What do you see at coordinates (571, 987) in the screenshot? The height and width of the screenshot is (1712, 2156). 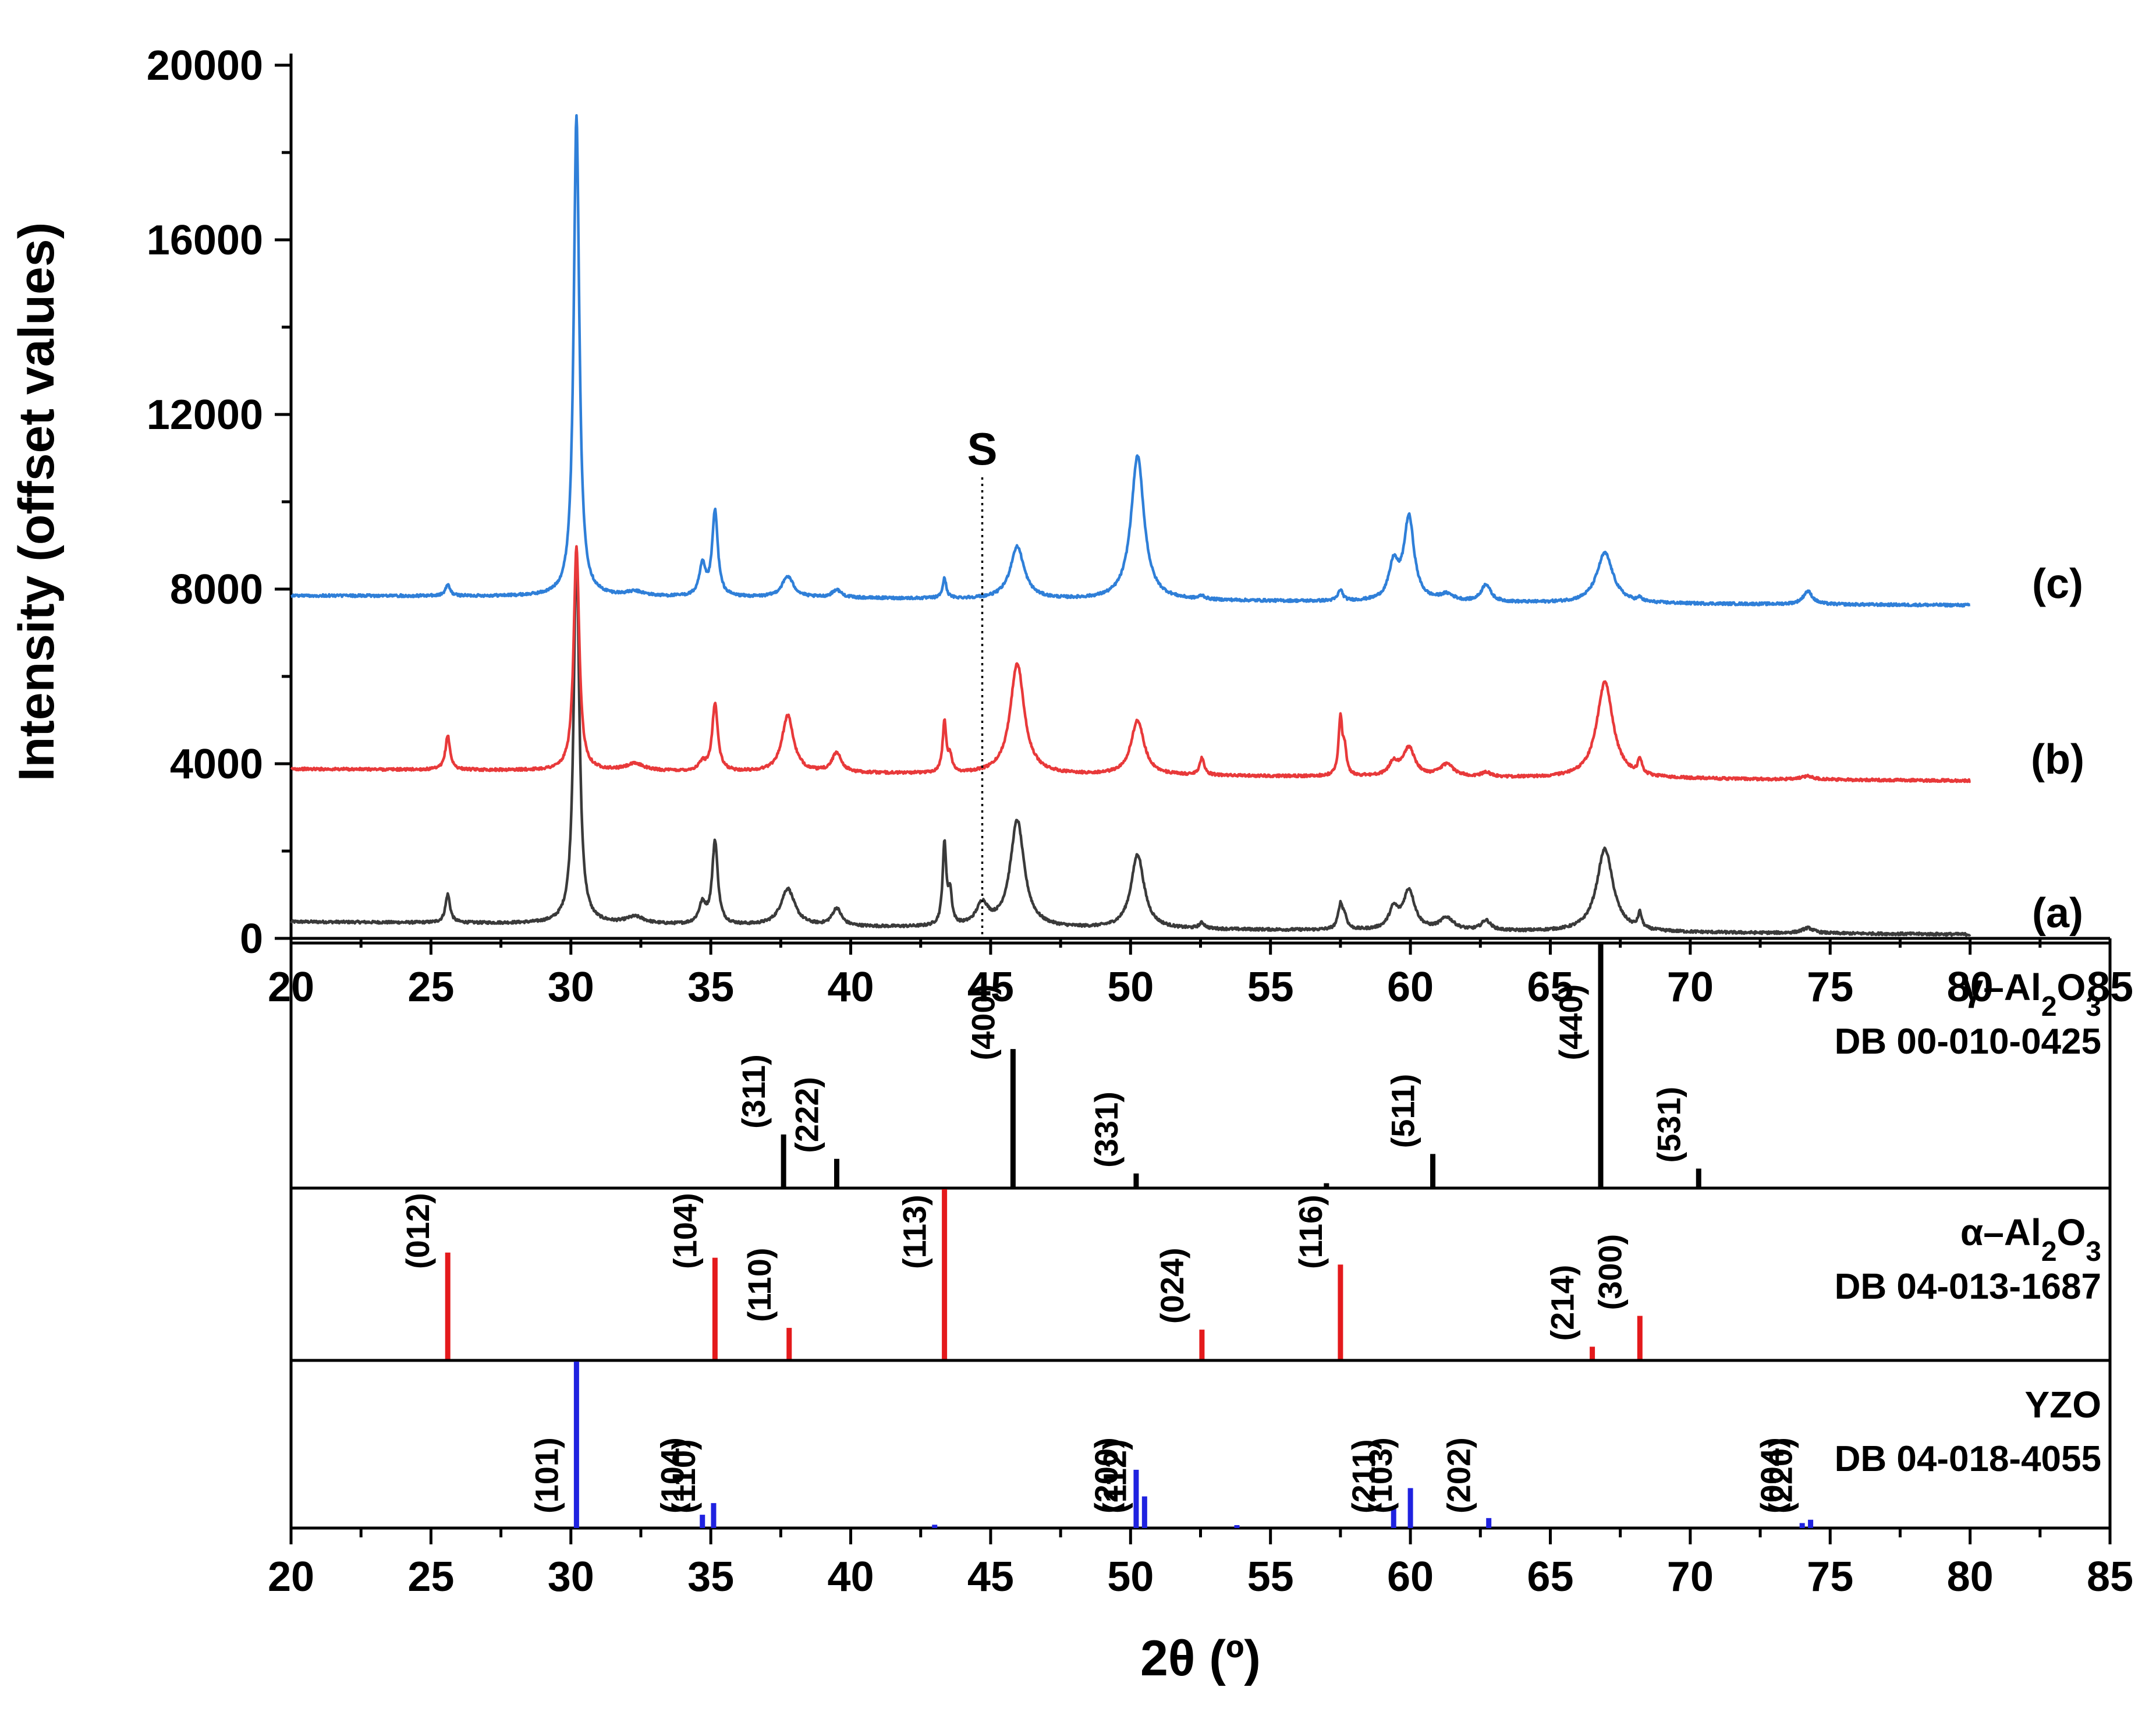 I see `top-x-tick-label: 30` at bounding box center [571, 987].